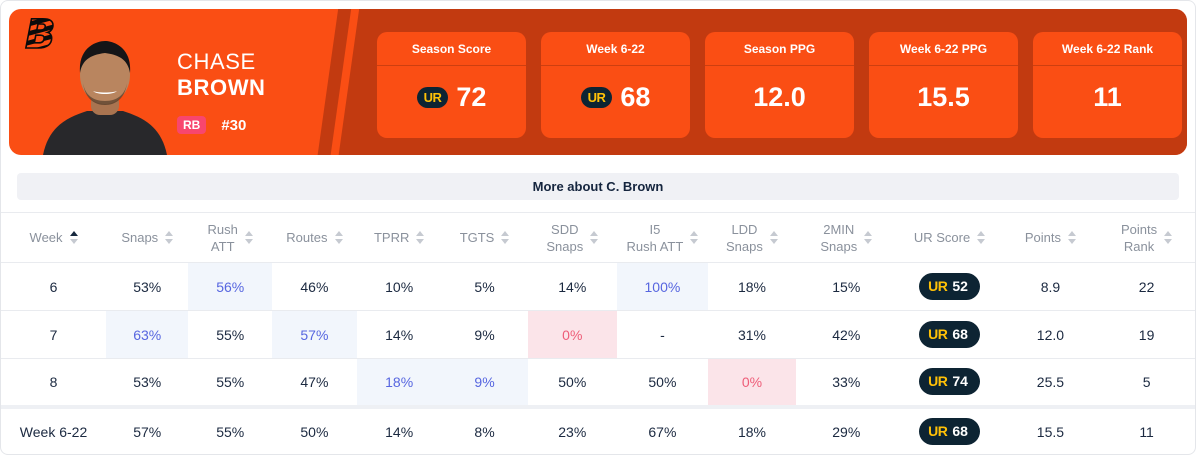  Describe the element at coordinates (846, 429) in the screenshot. I see `table-cell: 29%` at that location.